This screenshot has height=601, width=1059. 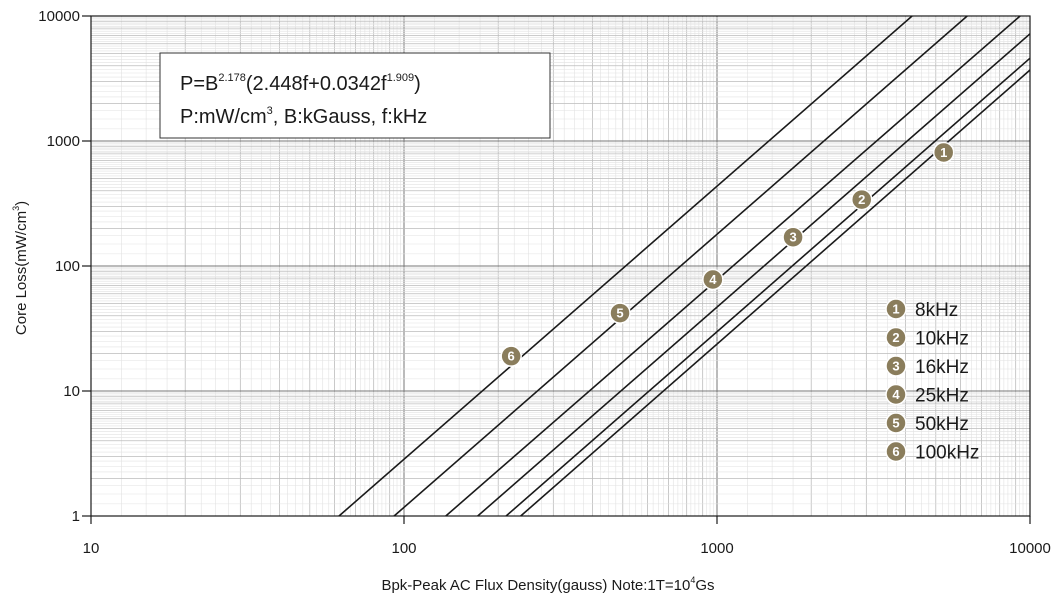 I want to click on series-marker-label: 5, so click(x=619, y=313).